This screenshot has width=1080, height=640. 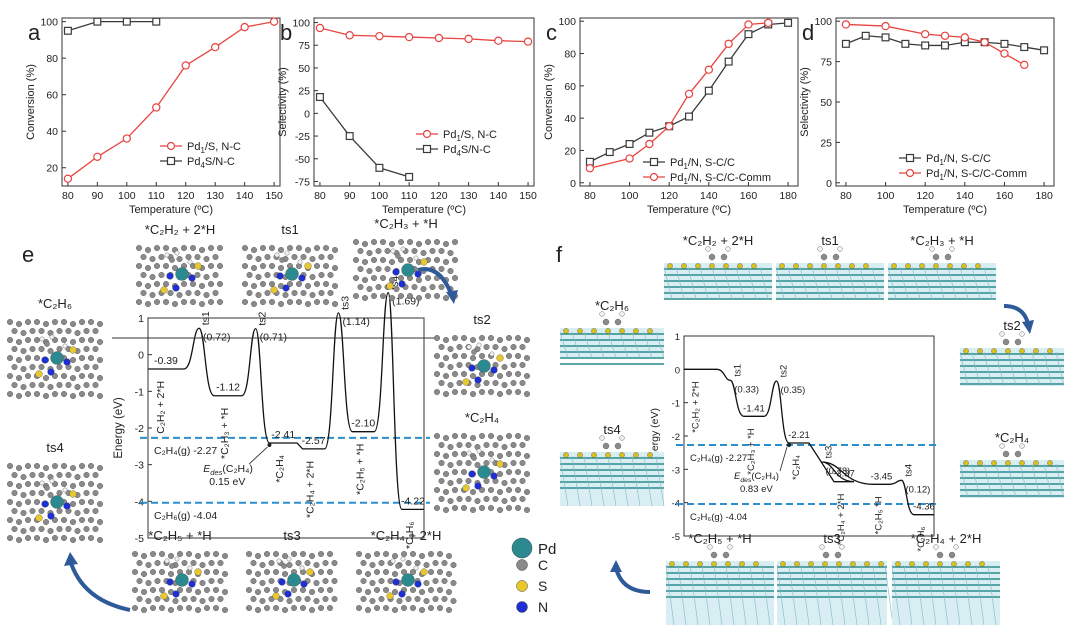 What do you see at coordinates (55, 303) in the screenshot?
I see `structure-label: *C₂H₆` at bounding box center [55, 303].